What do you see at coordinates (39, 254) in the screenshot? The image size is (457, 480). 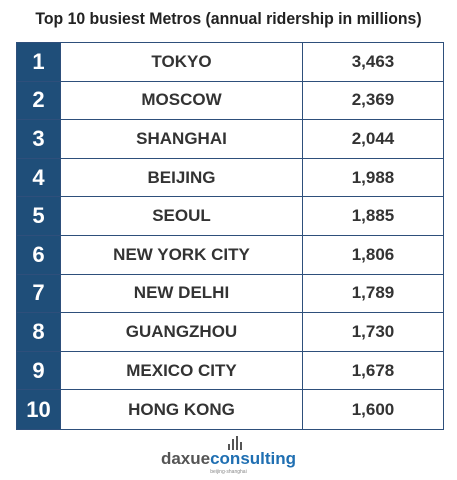 I see `rank-cell: 6` at bounding box center [39, 254].